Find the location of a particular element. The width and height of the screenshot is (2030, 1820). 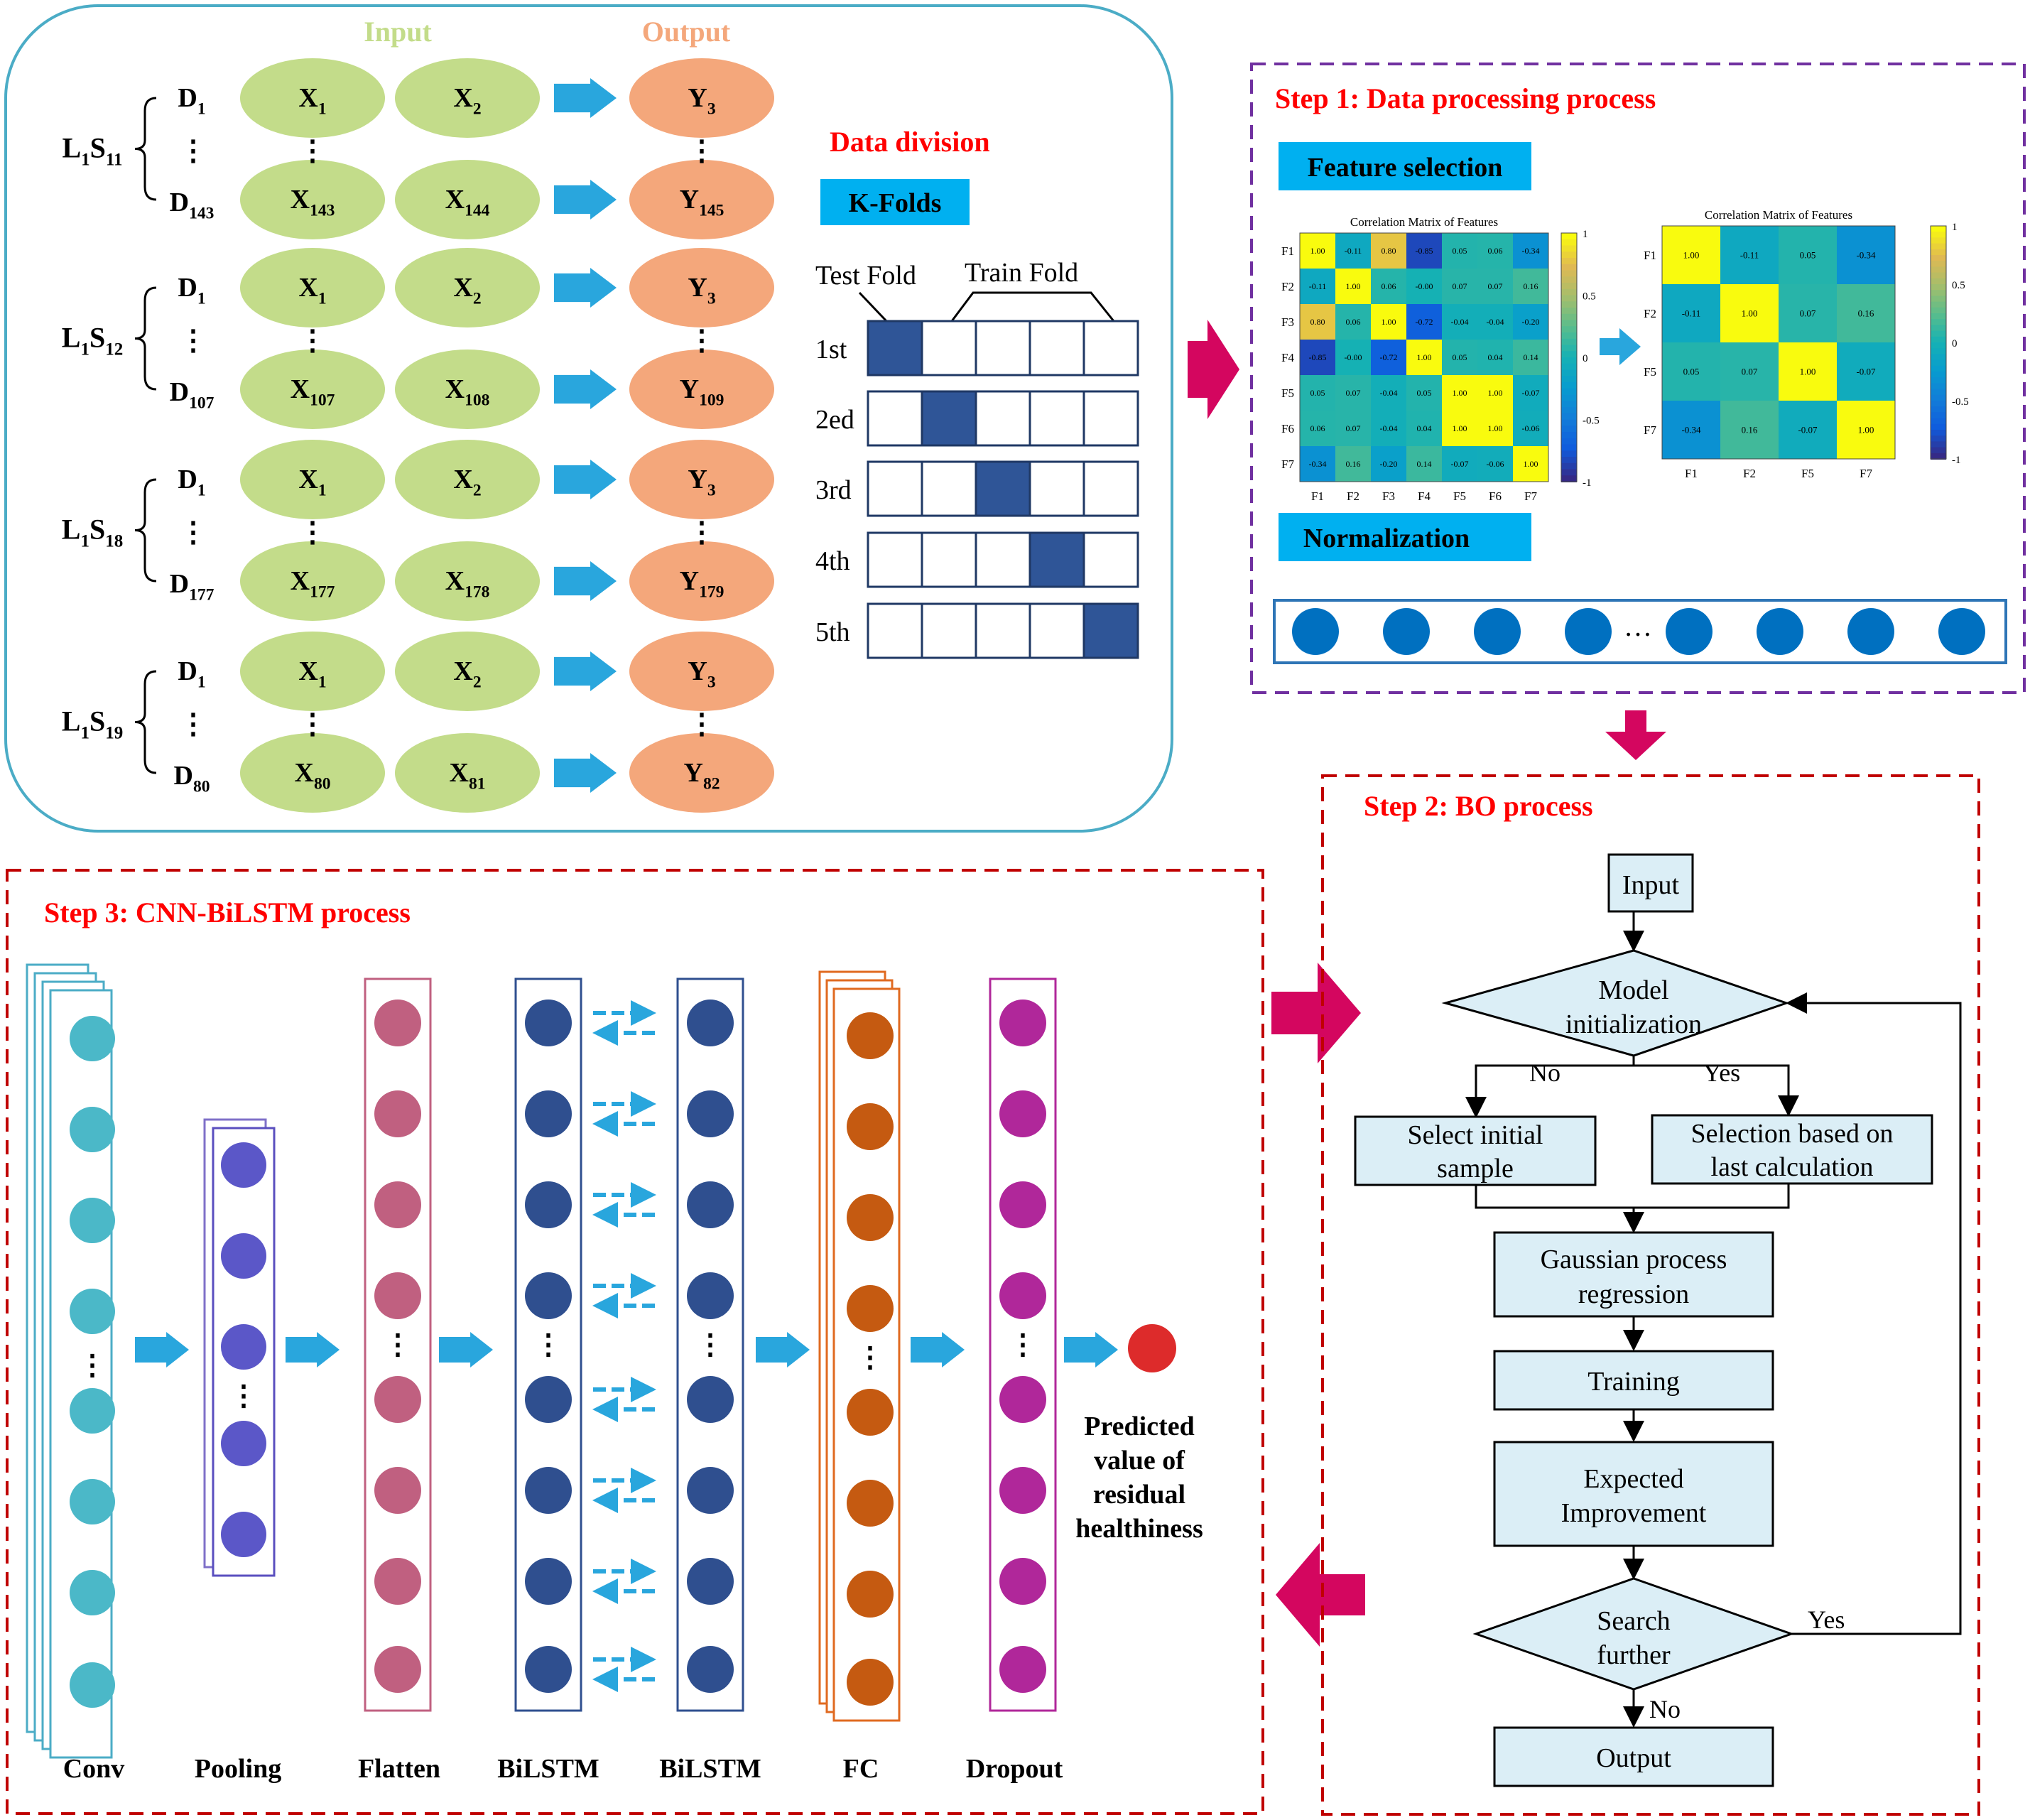

input-label-sub: 108 is located at coordinates (477, 400).